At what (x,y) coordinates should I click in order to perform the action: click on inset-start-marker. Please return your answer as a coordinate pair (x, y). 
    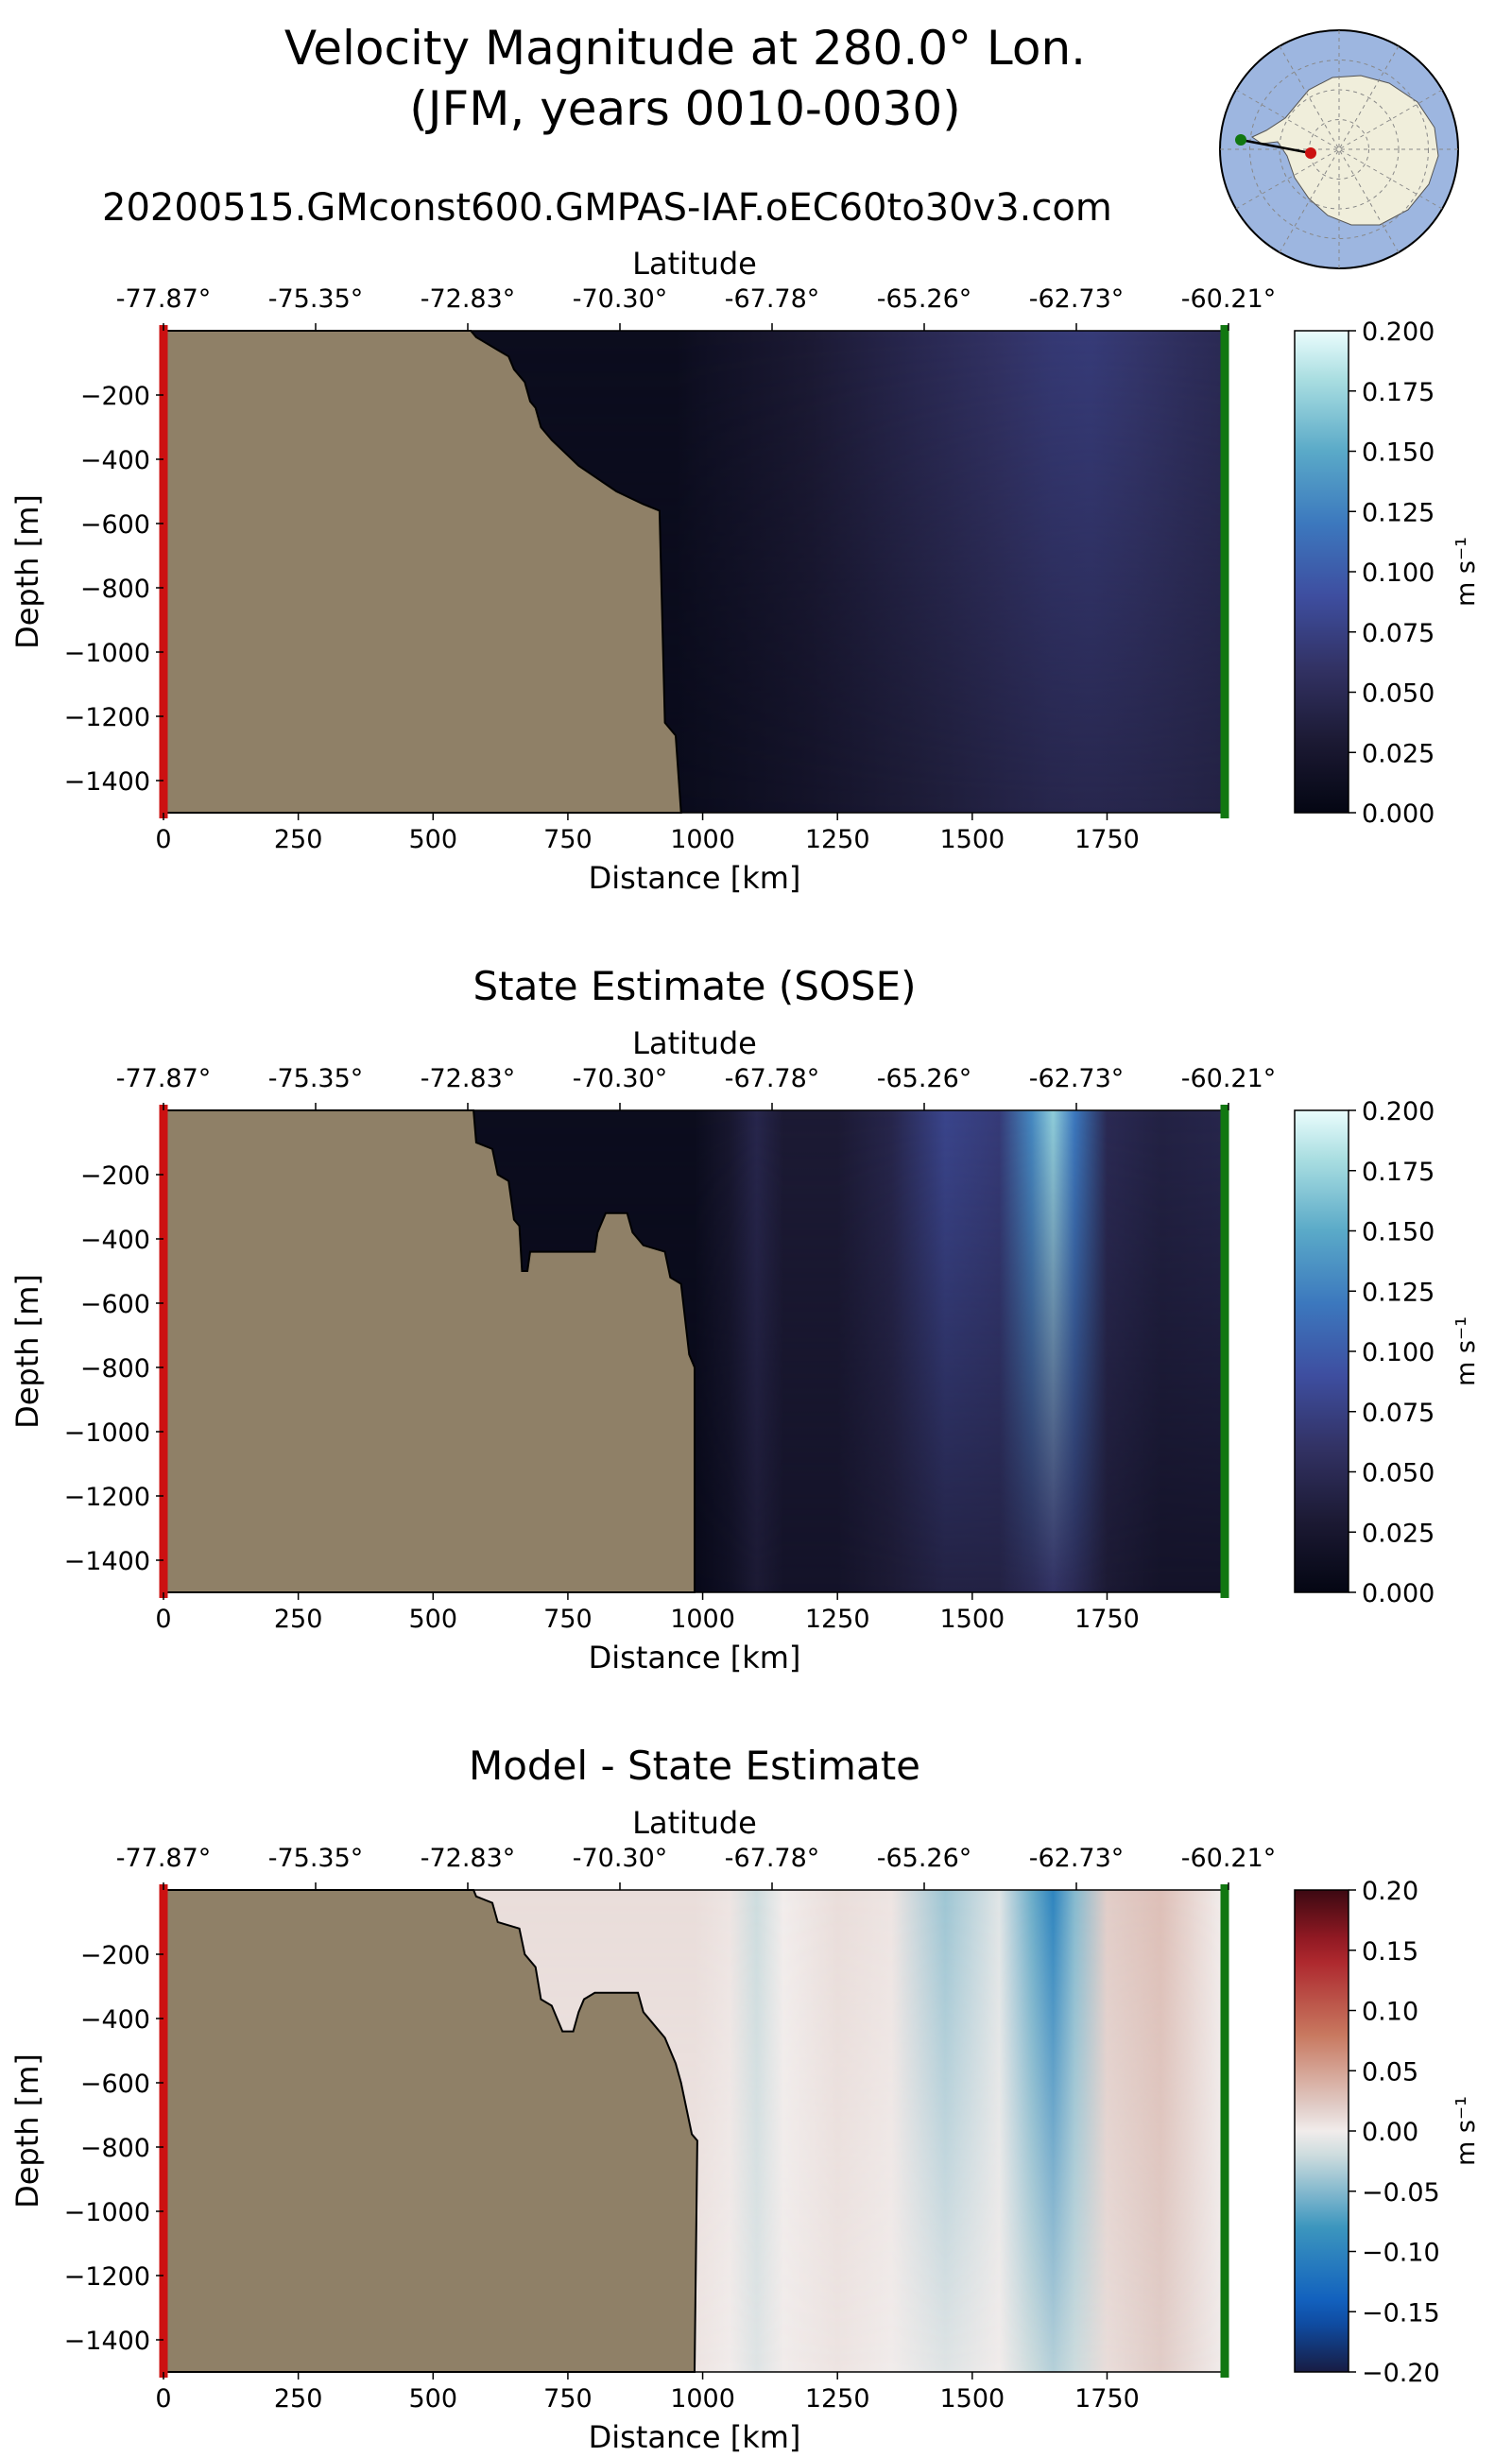
    Looking at the image, I should click on (1310, 153).